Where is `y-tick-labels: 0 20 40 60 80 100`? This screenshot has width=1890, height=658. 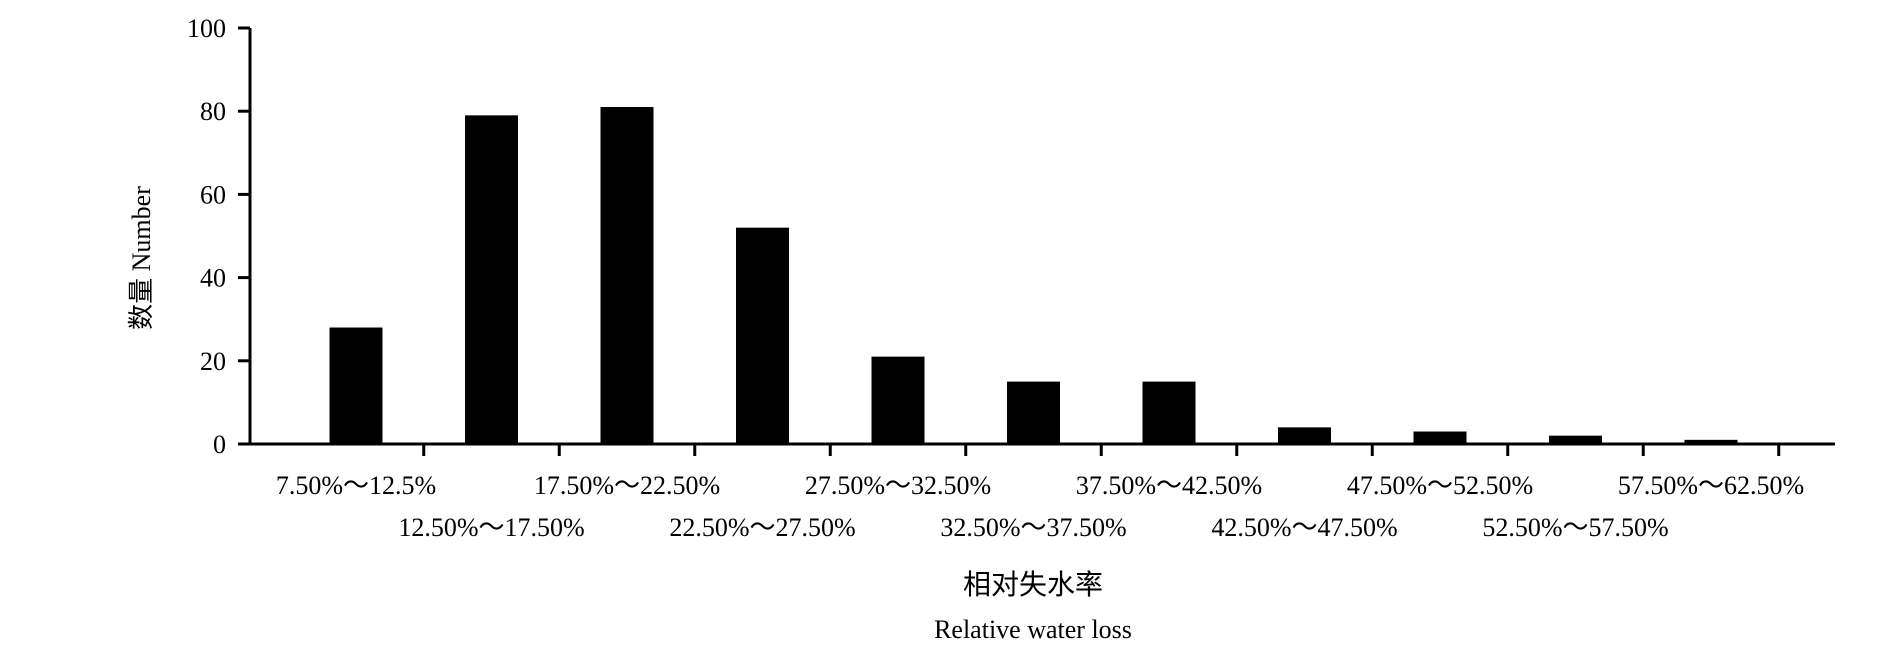 y-tick-labels: 0 20 40 60 80 100 is located at coordinates (206, 236).